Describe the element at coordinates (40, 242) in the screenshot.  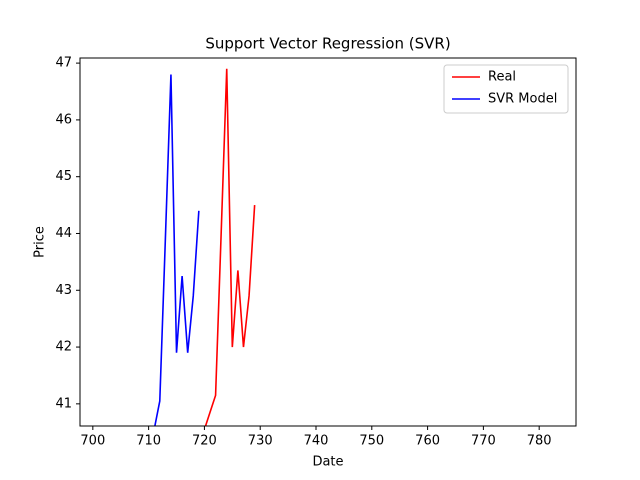
I see `y-axis-label: Price` at that location.